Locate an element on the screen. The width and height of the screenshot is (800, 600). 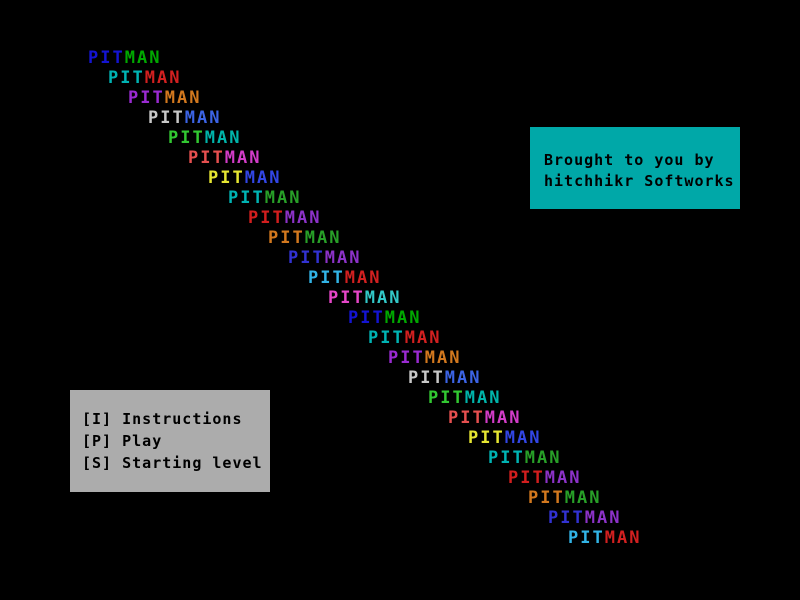
credits-panel: Brought to you by hitchhikr Softworks is located at coordinates (635, 168).